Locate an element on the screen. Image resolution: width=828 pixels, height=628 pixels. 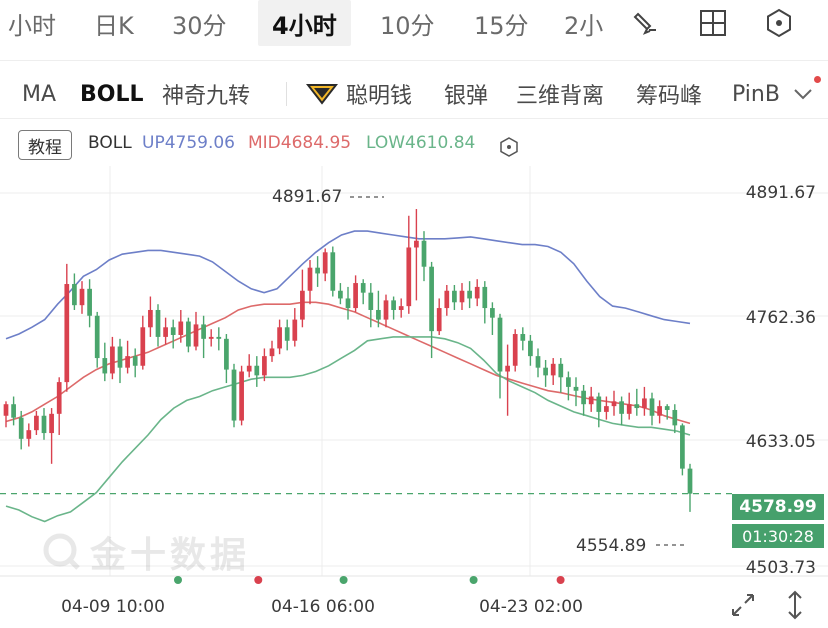
tab-15m: 15分 is located at coordinates (501, 25).